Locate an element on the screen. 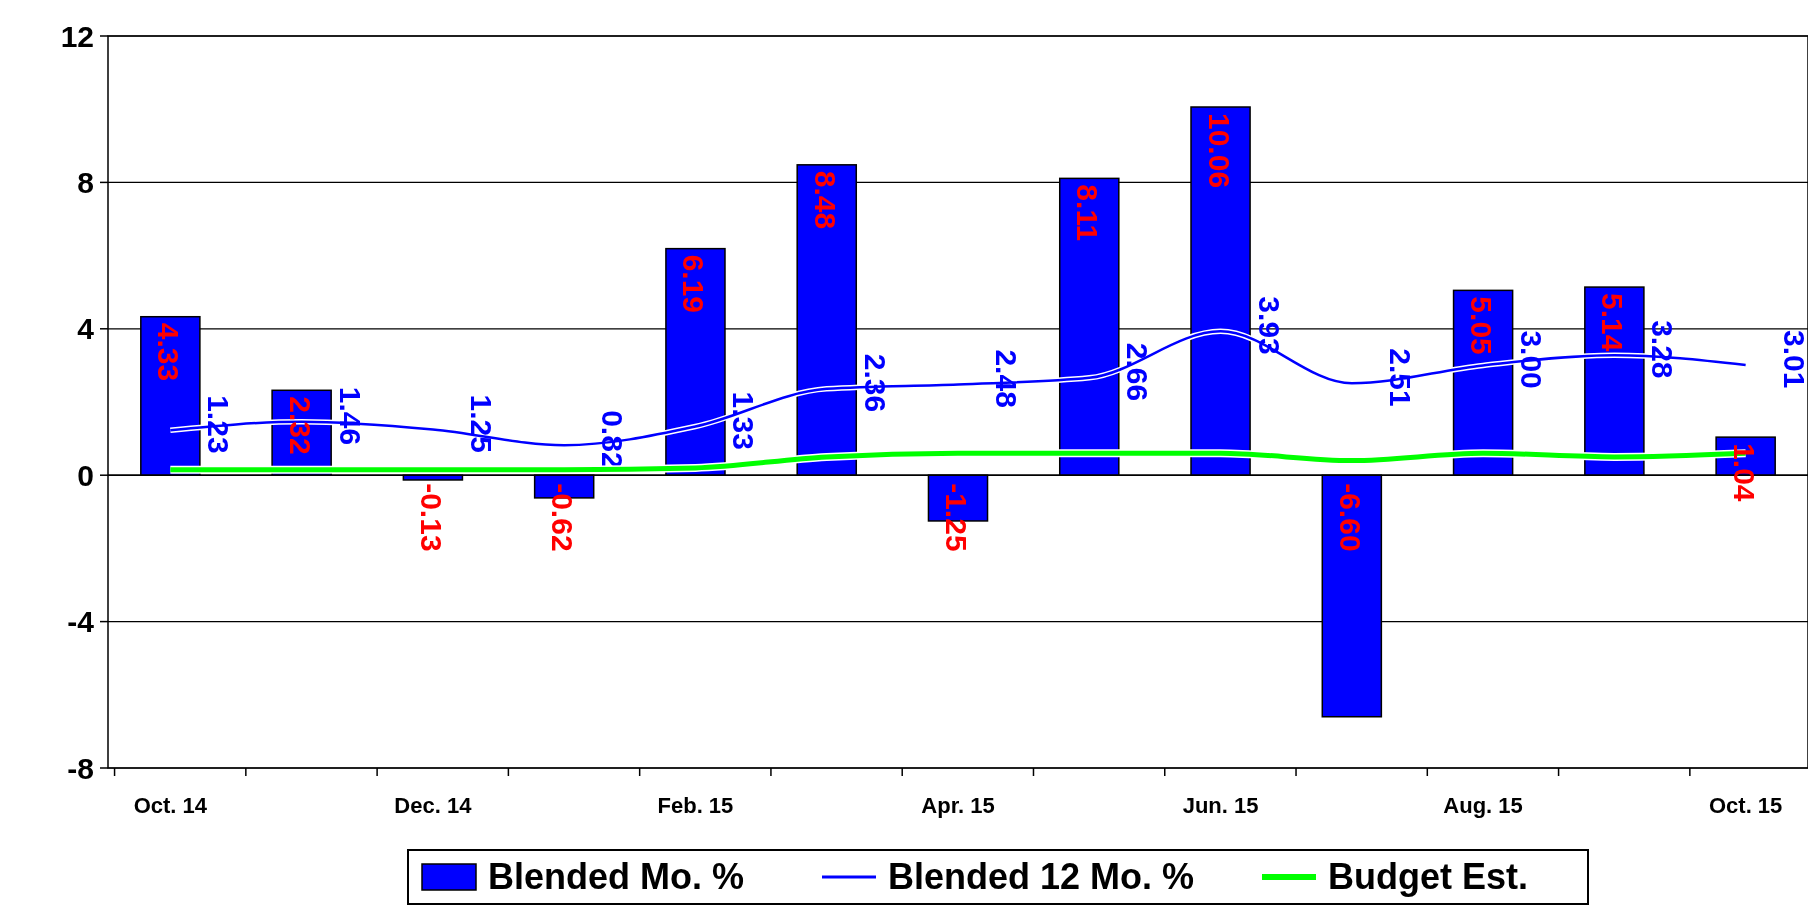 This screenshot has height=917, width=1817. y-tick-label: 4 is located at coordinates (86, 329).